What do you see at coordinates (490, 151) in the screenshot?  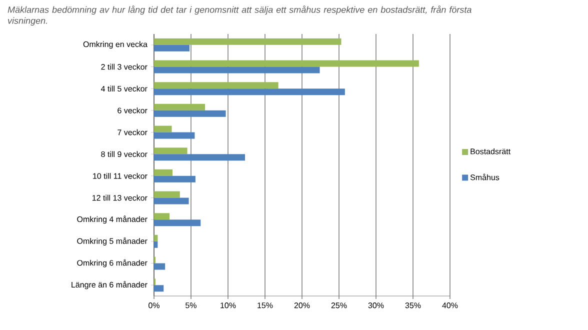 I see `legend-label: Bostadsrätt` at bounding box center [490, 151].